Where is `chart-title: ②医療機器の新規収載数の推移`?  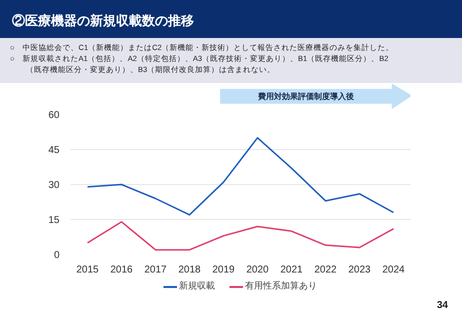 chart-title: ②医療機器の新規収載数の推移 is located at coordinates (103, 21).